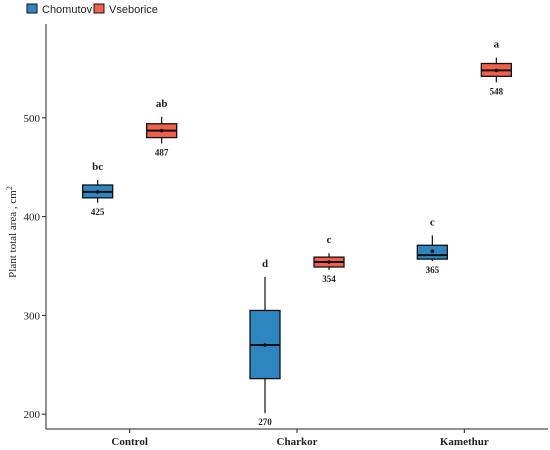 The image size is (550, 450). I want to click on mean-label: 425, so click(98, 212).